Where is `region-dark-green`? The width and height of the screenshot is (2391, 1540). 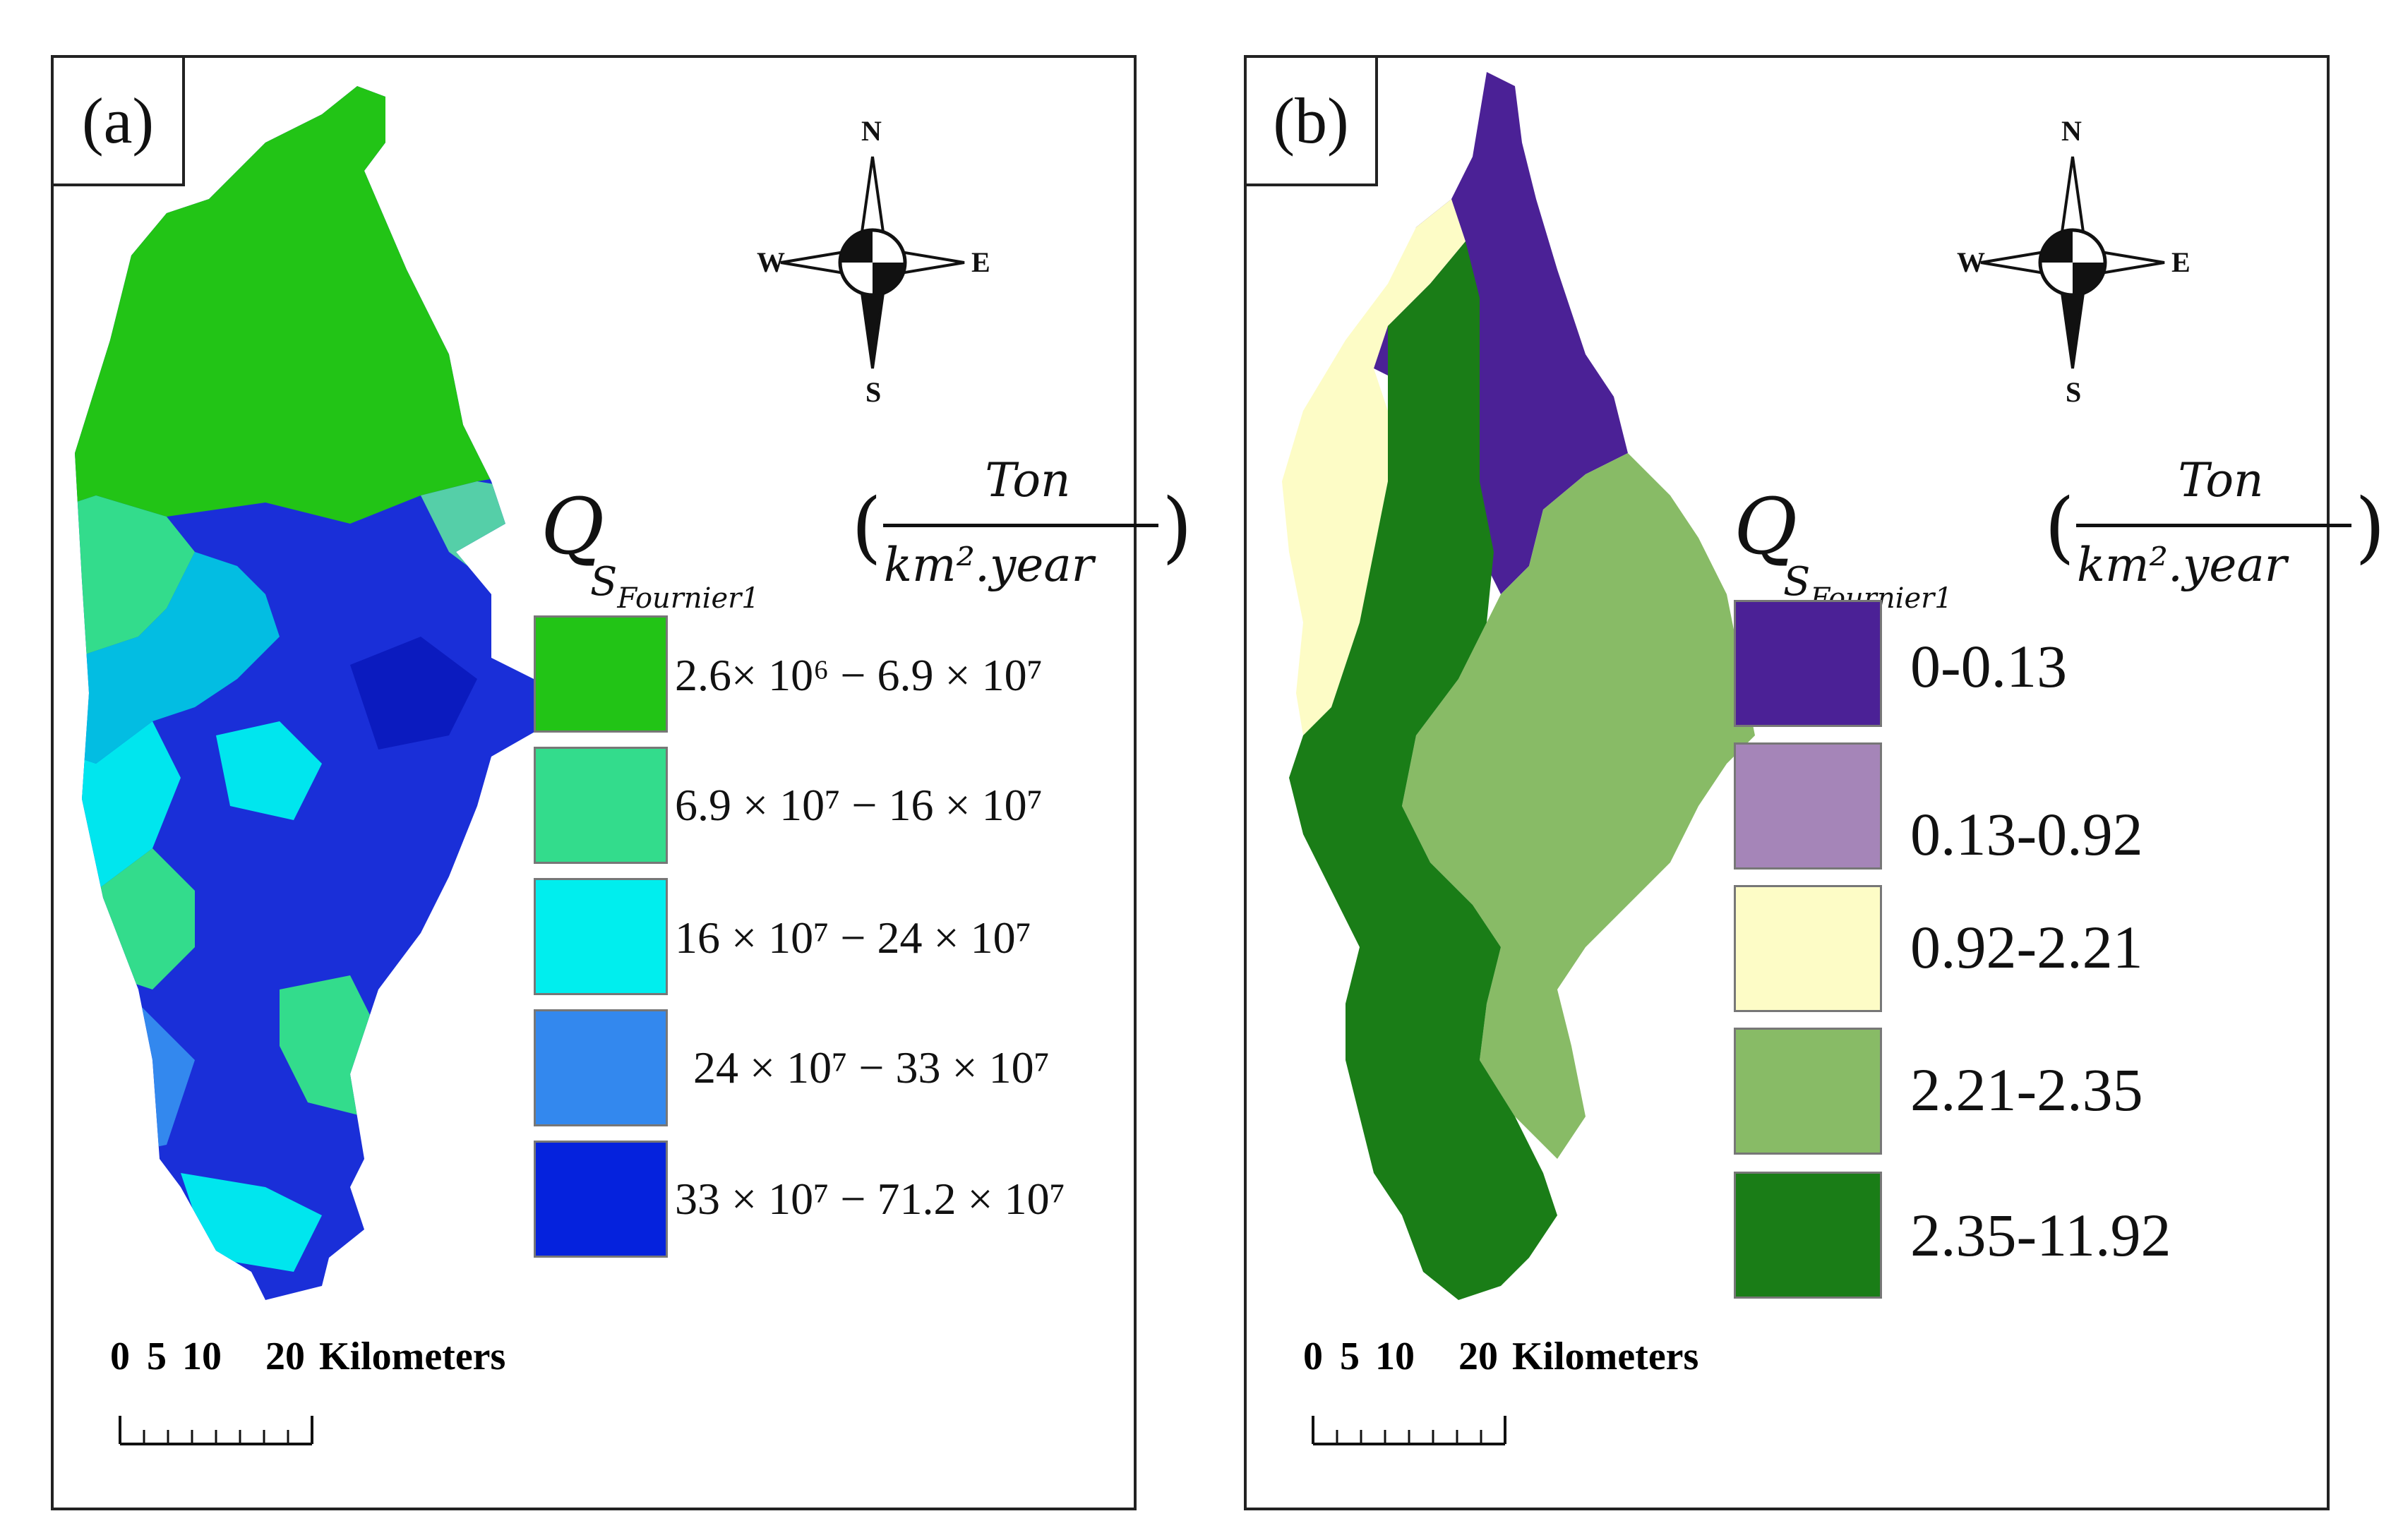 region-dark-green is located at coordinates (1423, 770).